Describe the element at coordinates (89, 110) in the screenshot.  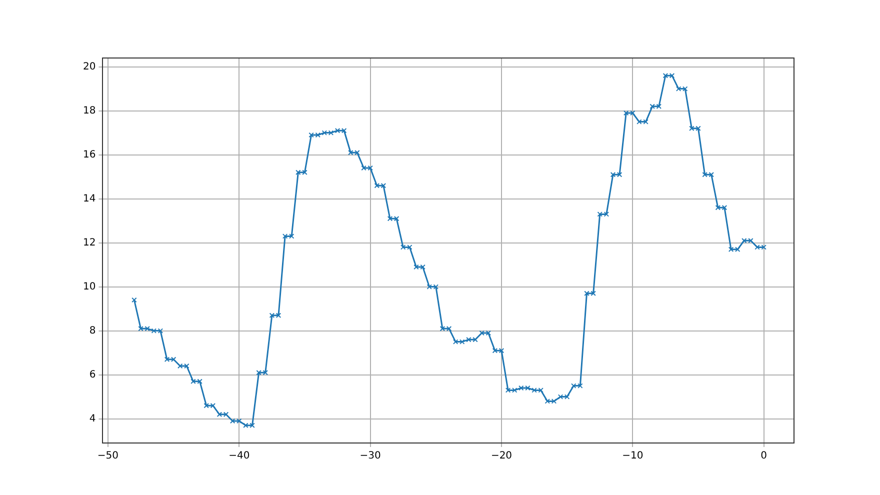
I see `y-tick-label: 18` at that location.